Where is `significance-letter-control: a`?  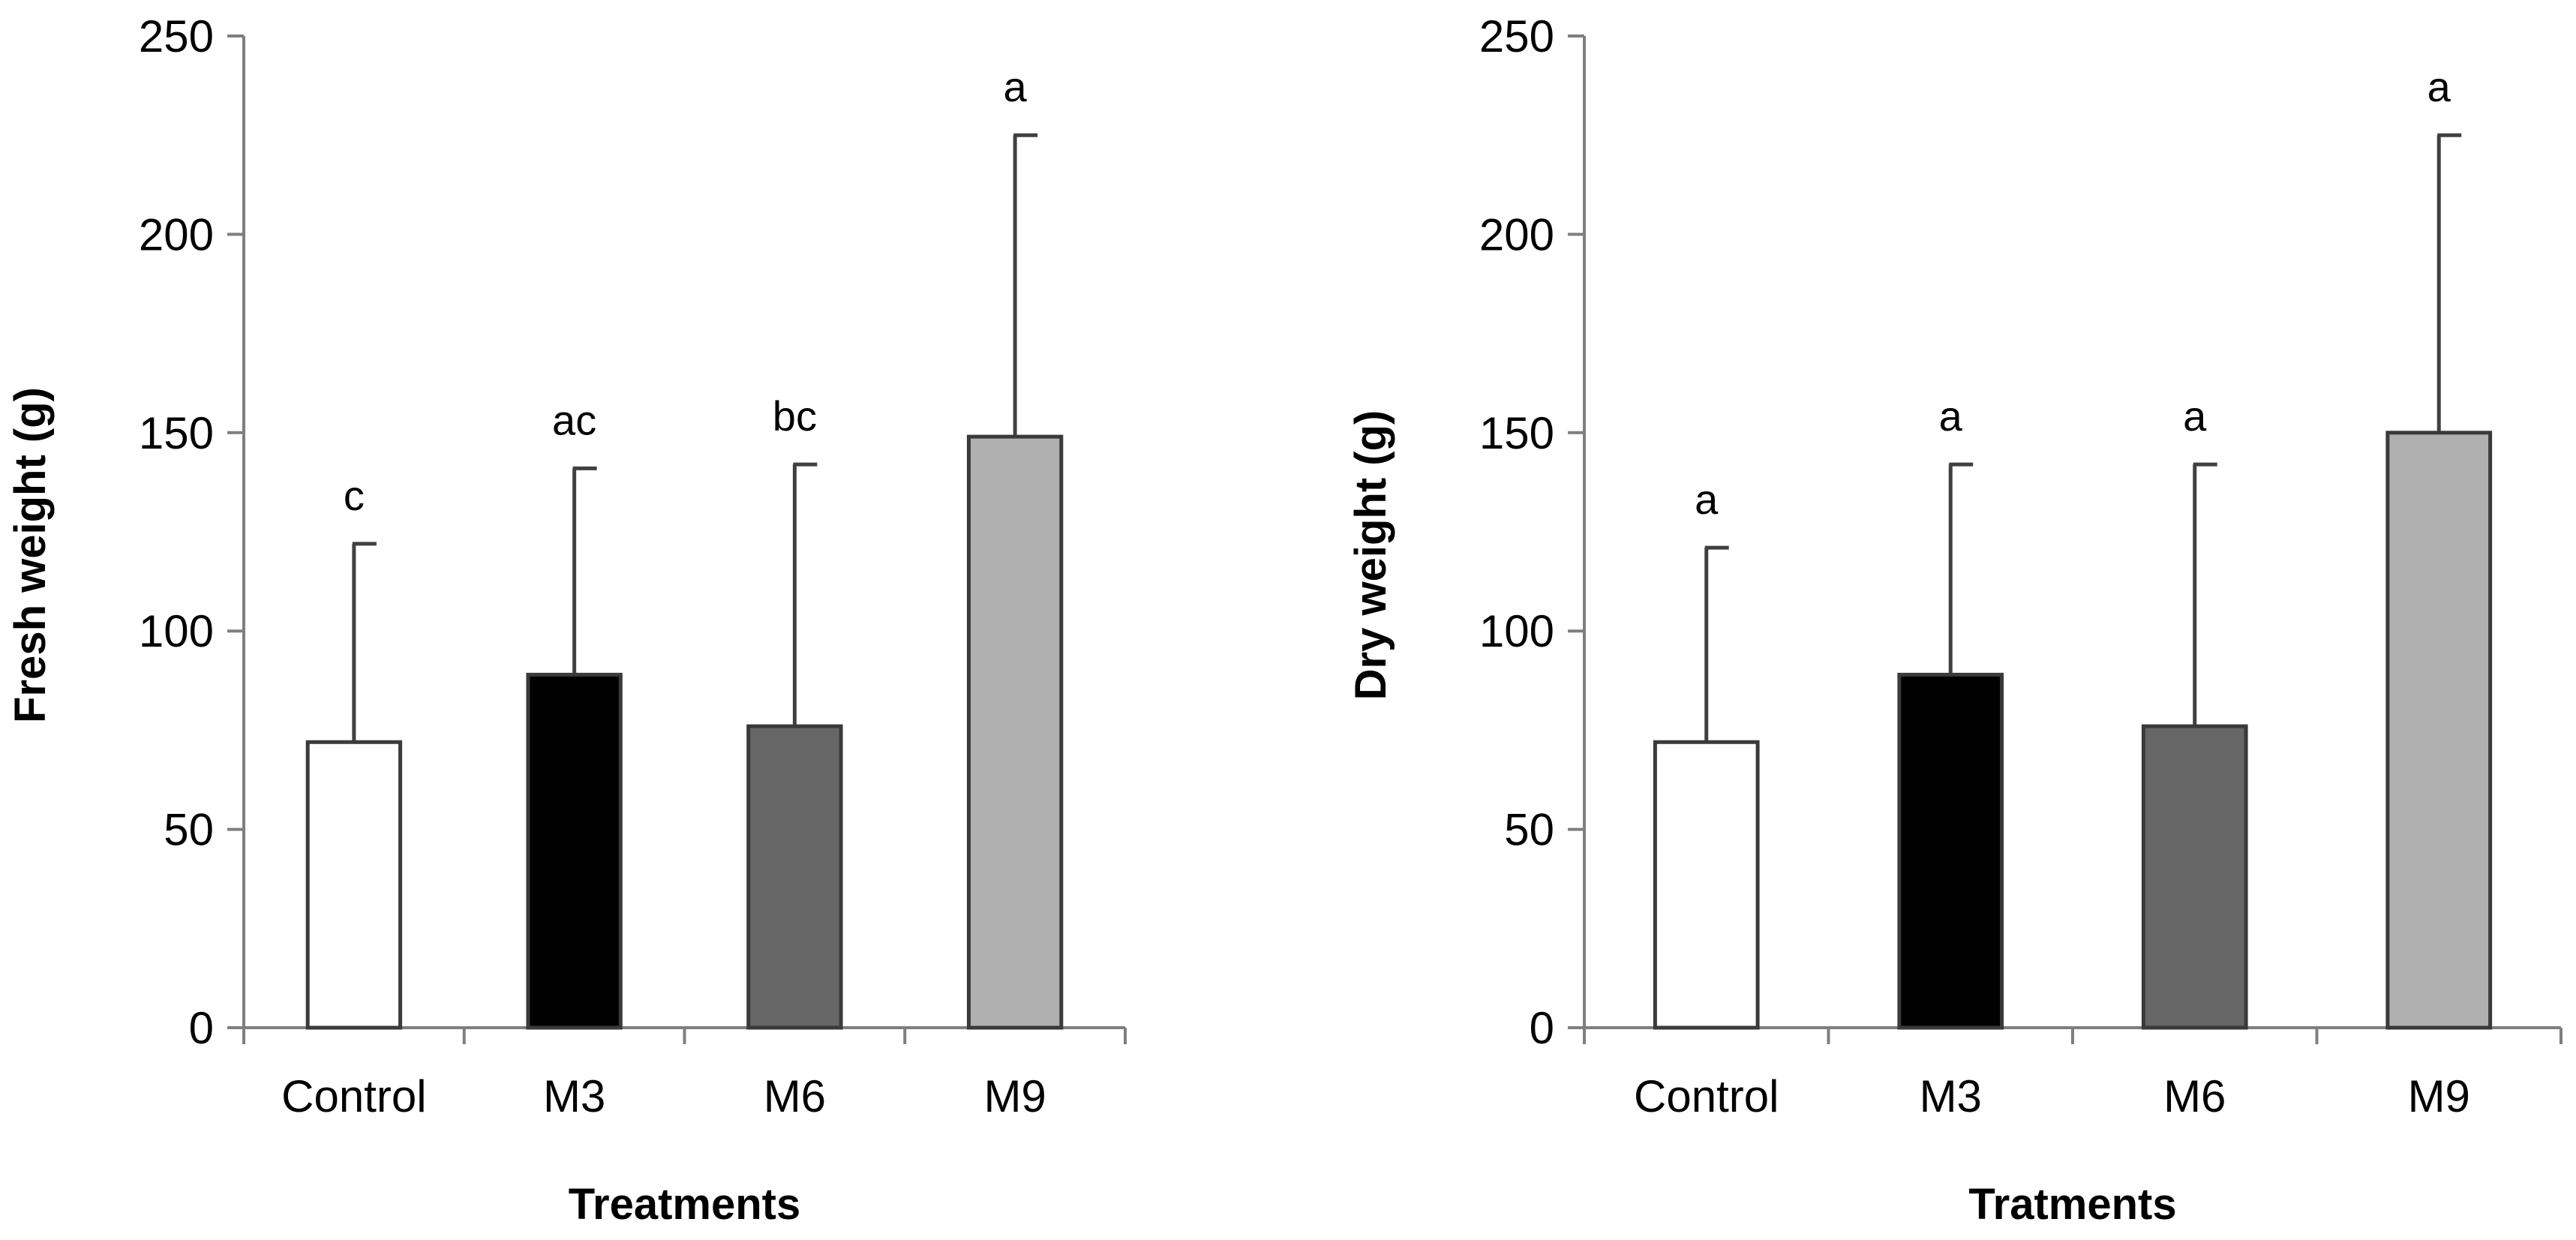
significance-letter-control: a is located at coordinates (1707, 499).